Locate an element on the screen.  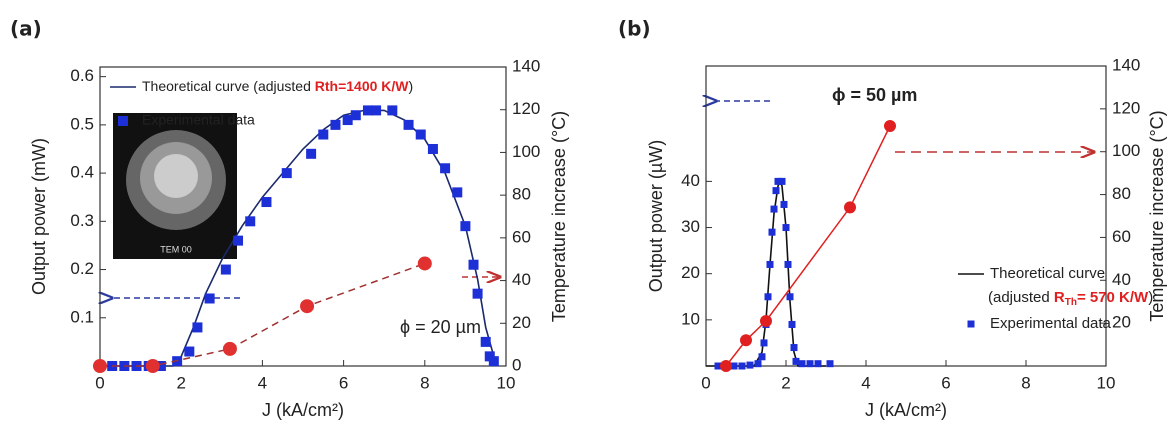
y-tick-label: 0.6 is located at coordinates (82, 75).